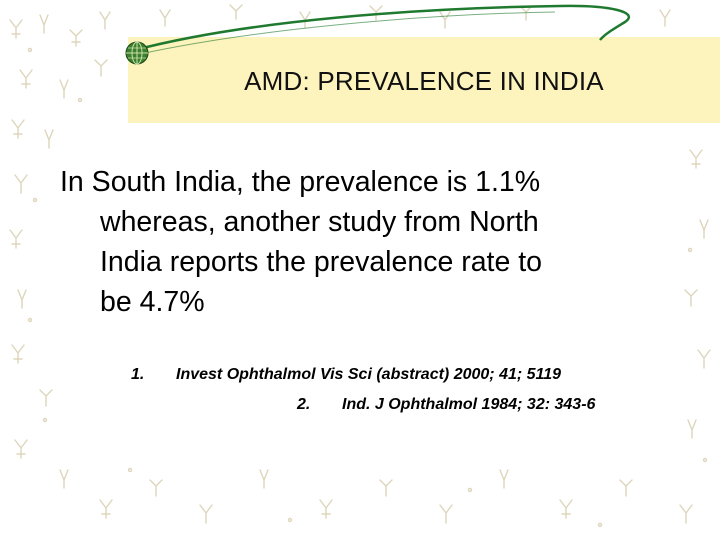 The height and width of the screenshot is (540, 720). What do you see at coordinates (304, 404) in the screenshot?
I see `reference-2-number: 2.` at bounding box center [304, 404].